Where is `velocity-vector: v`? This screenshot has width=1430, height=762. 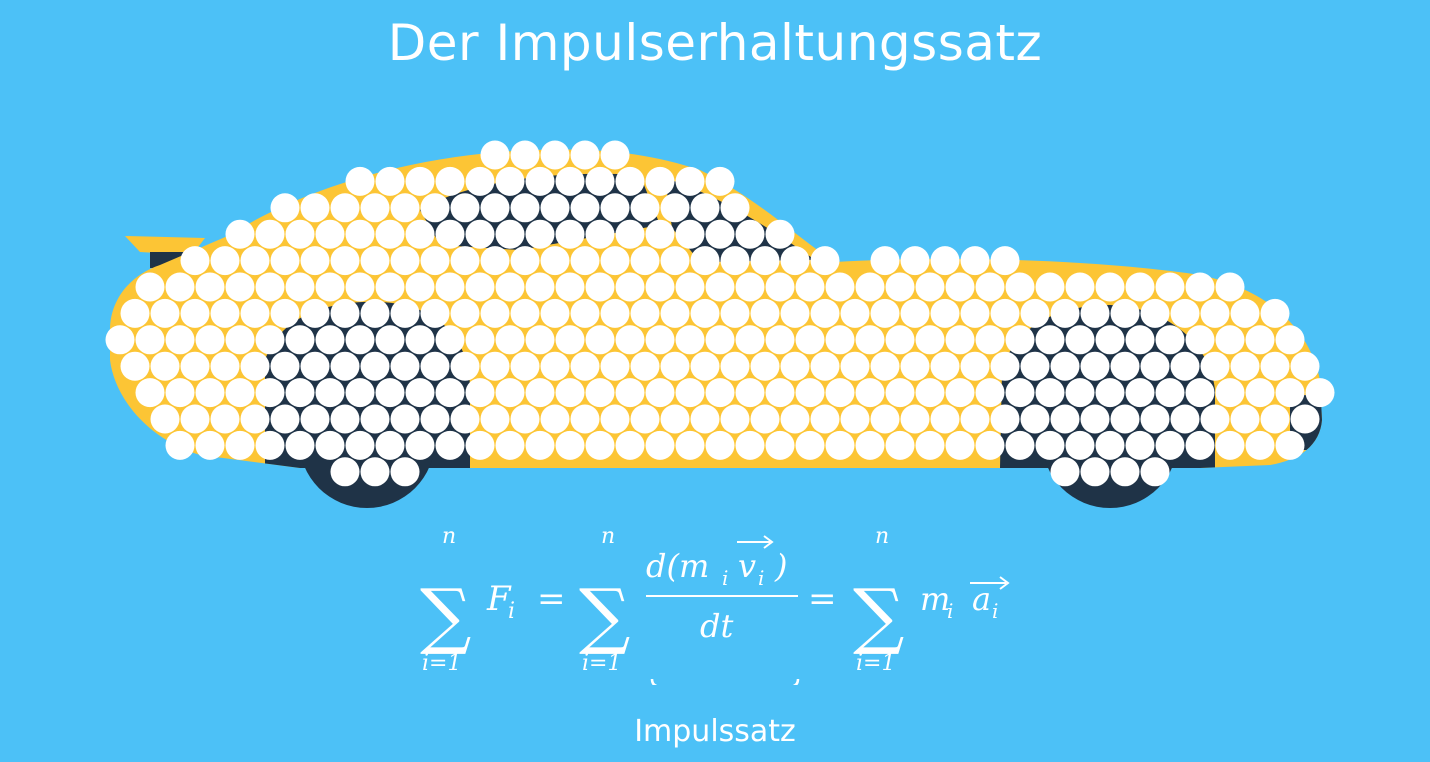 velocity-vector: v is located at coordinates (747, 566).